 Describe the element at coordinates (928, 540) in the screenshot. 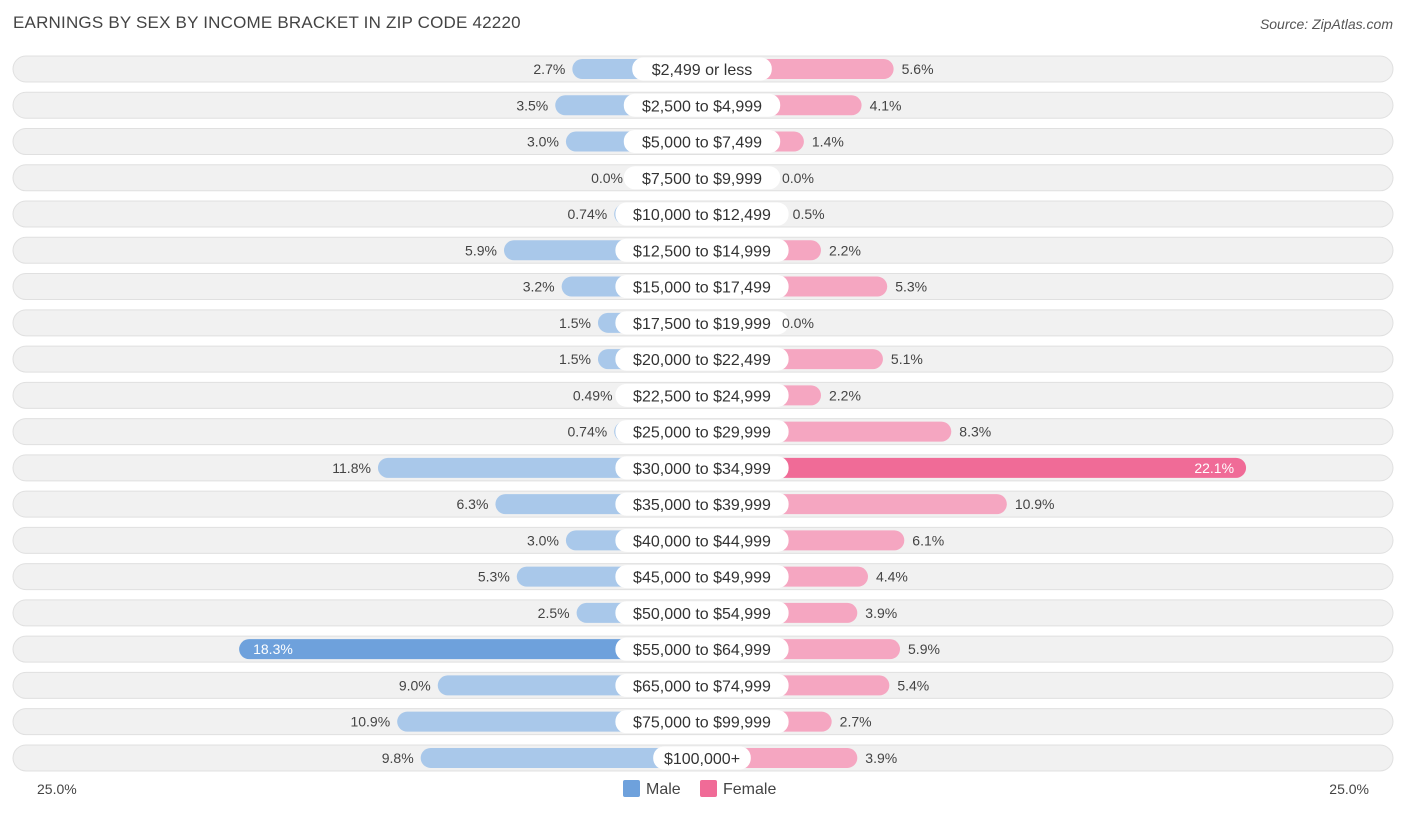

I see `female-value-label: 6.1%` at that location.